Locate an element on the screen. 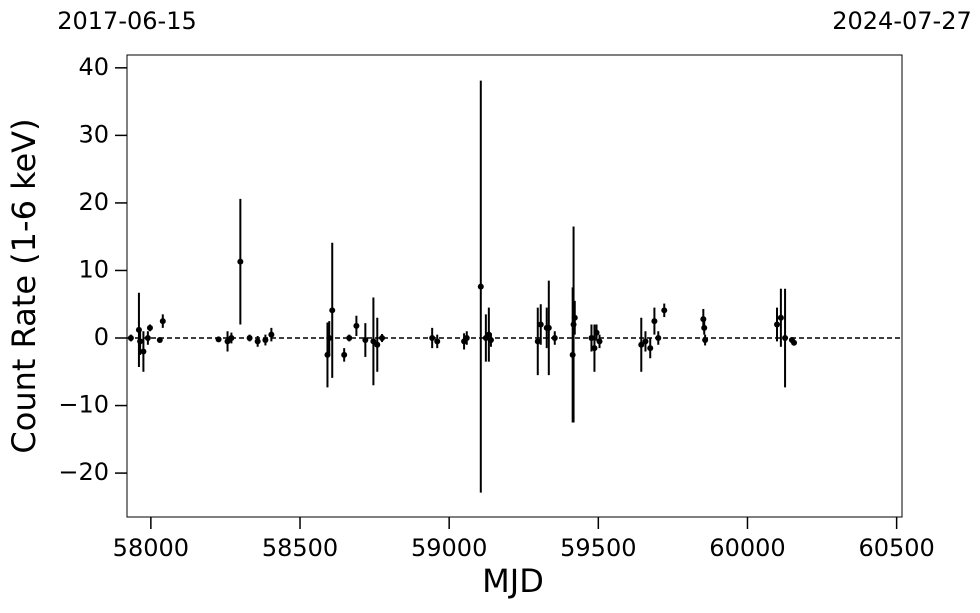 The width and height of the screenshot is (980, 613). x-tick-label: 59500 is located at coordinates (598, 548).